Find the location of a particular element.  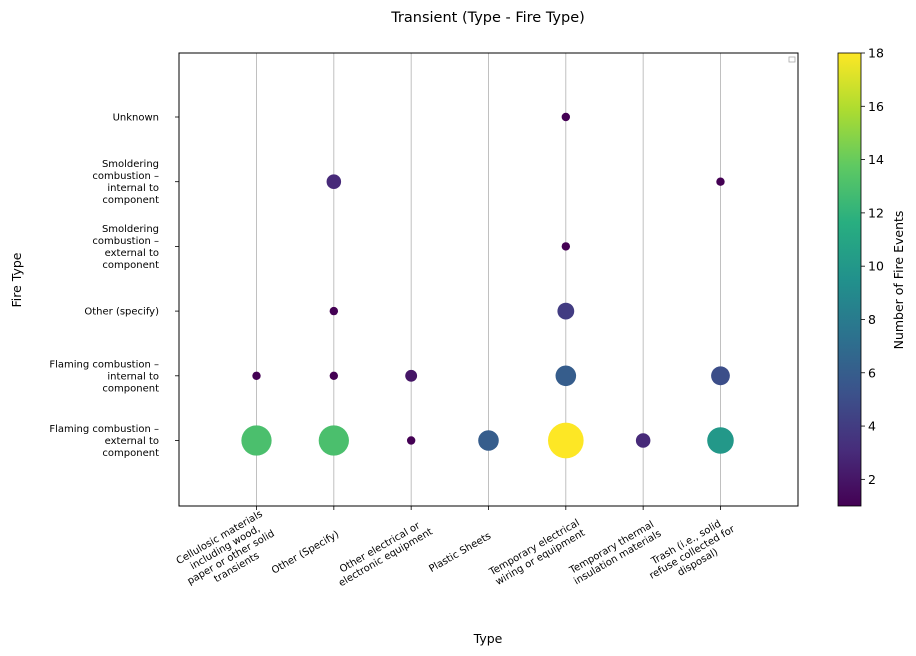

colorbar-tick-label: 16 is located at coordinates (876, 106).